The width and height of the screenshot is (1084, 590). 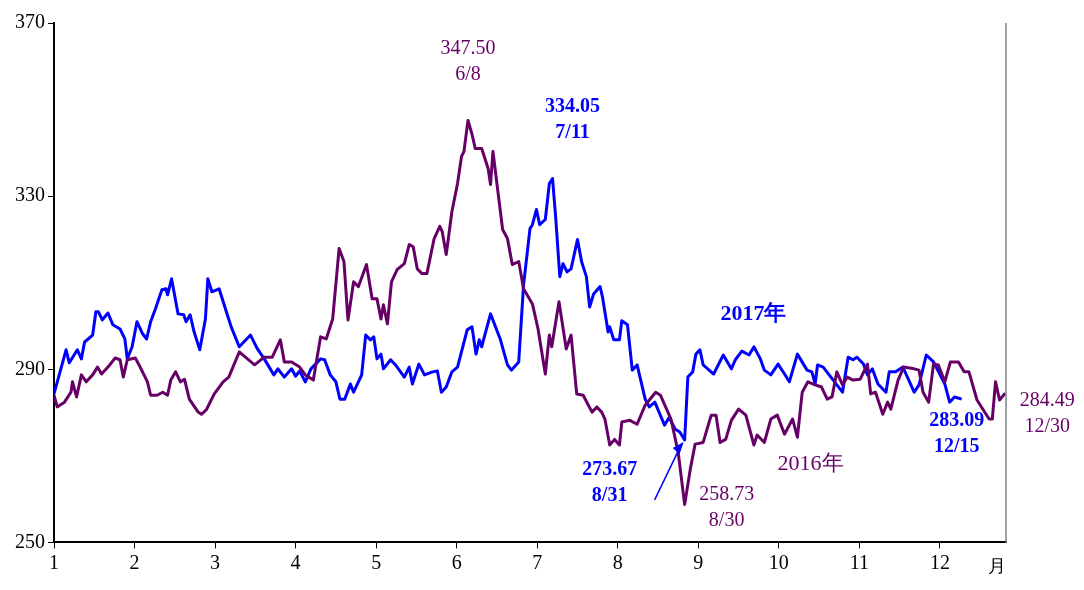 What do you see at coordinates (456, 561) in the screenshot?
I see `x-tick-label: 6` at bounding box center [456, 561].